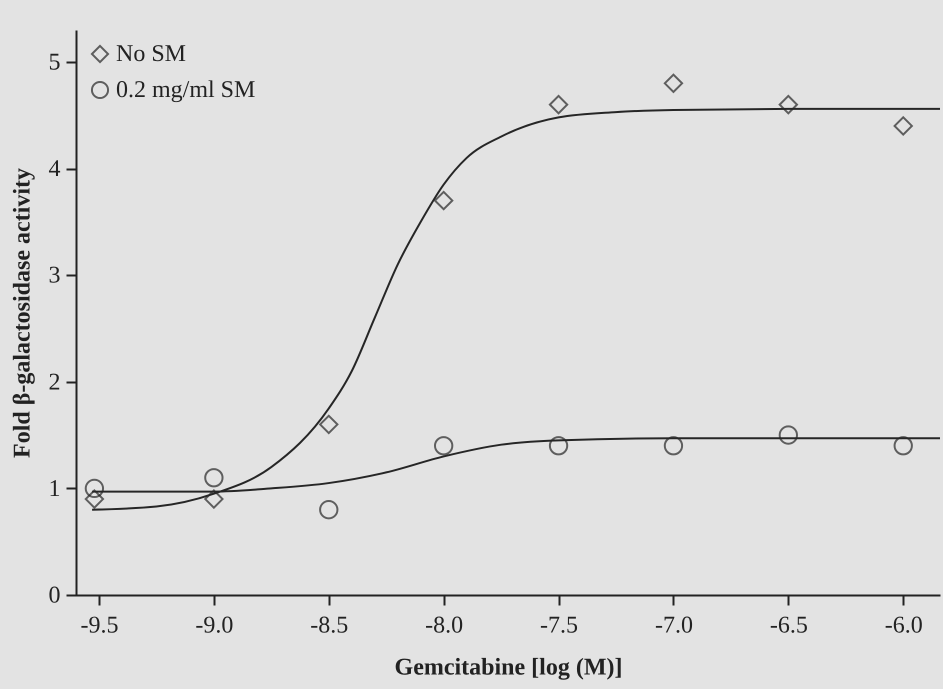 This screenshot has height=689, width=943. What do you see at coordinates (54, 275) in the screenshot?
I see `y-tick-label: 3` at bounding box center [54, 275].